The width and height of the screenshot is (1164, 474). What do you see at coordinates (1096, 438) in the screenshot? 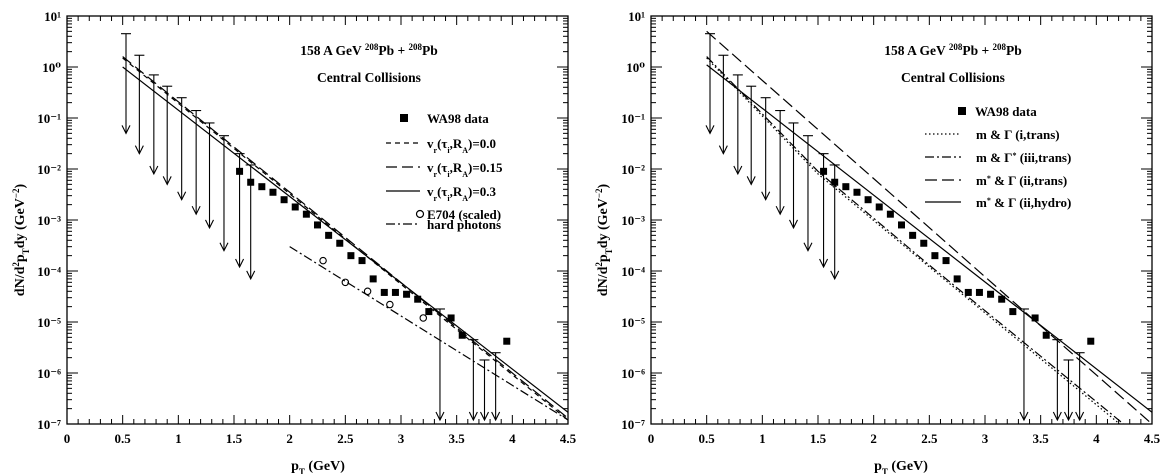
I see `x-tick-label: 4` at bounding box center [1096, 438].